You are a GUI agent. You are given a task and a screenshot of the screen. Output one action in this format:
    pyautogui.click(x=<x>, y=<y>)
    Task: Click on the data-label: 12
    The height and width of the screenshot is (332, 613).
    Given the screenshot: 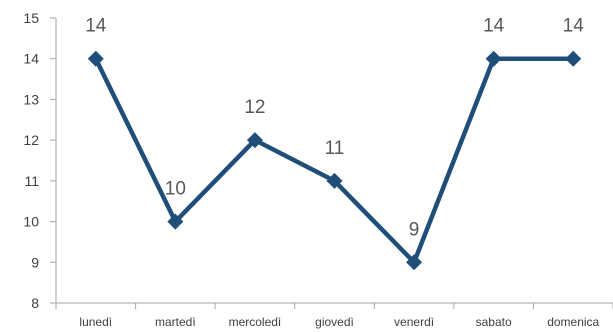 What is the action you would take?
    pyautogui.click(x=254, y=107)
    